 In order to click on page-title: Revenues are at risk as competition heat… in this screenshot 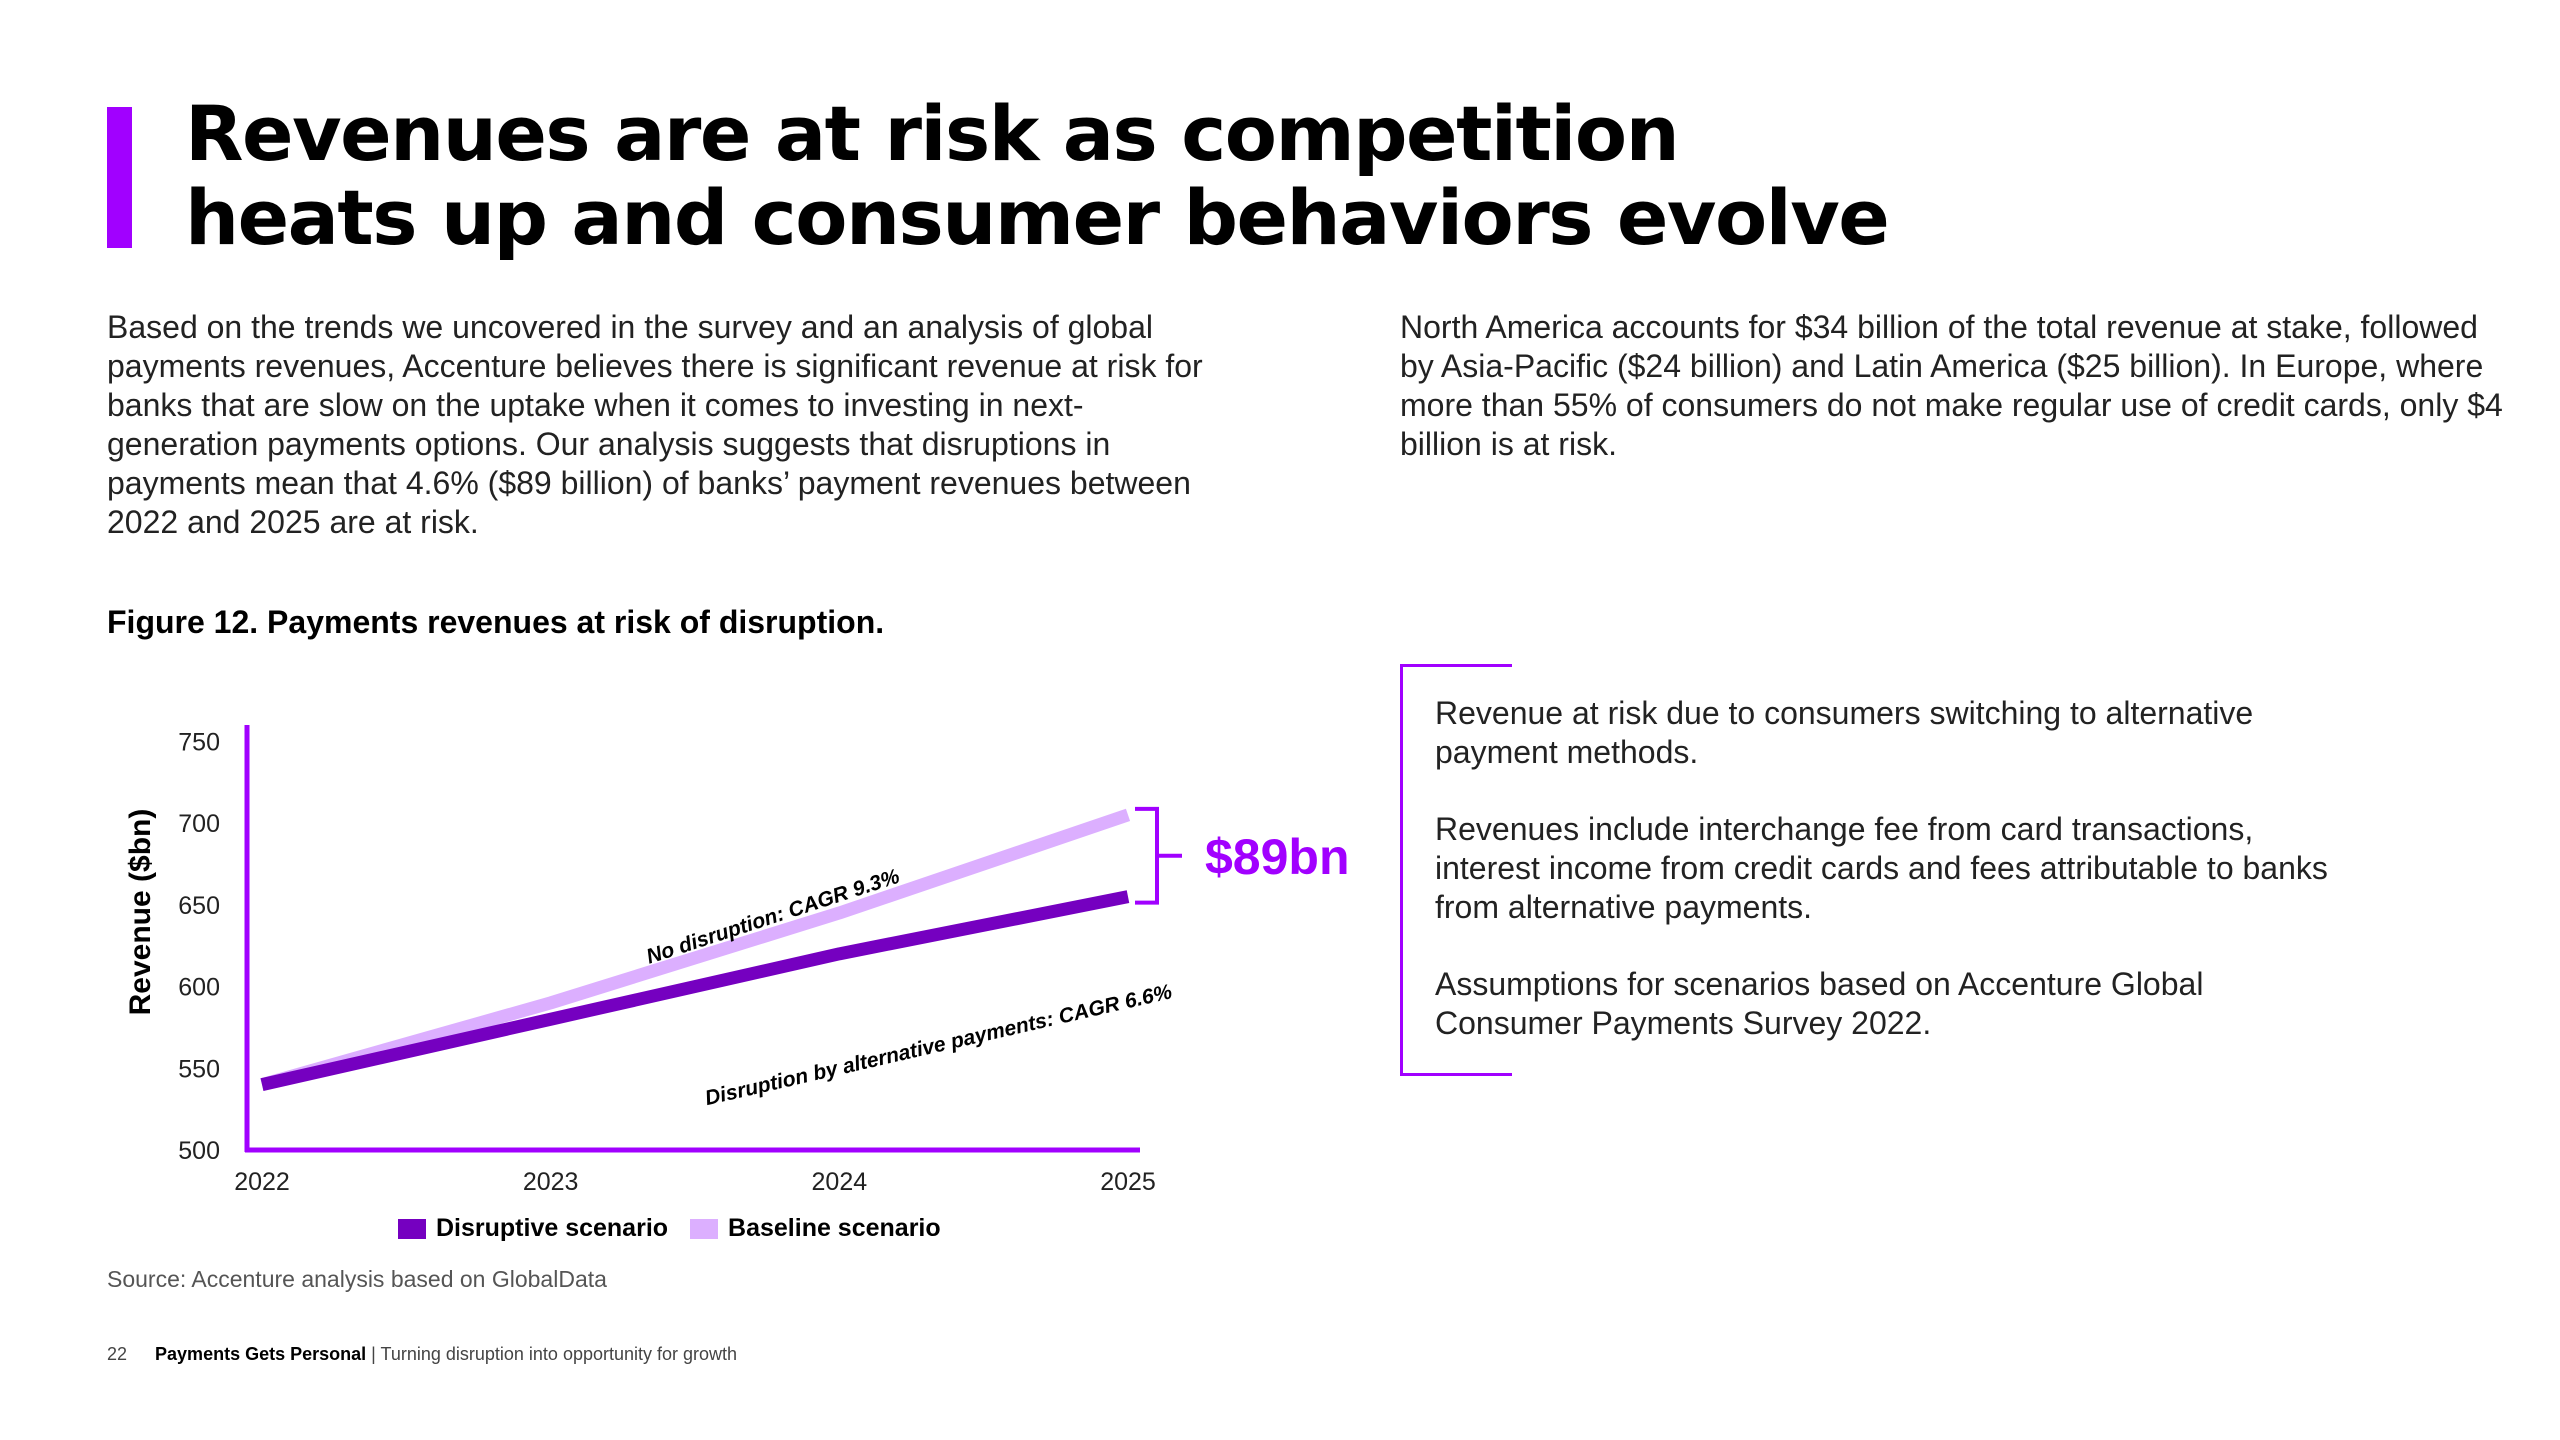, I will do `click(1085, 176)`.